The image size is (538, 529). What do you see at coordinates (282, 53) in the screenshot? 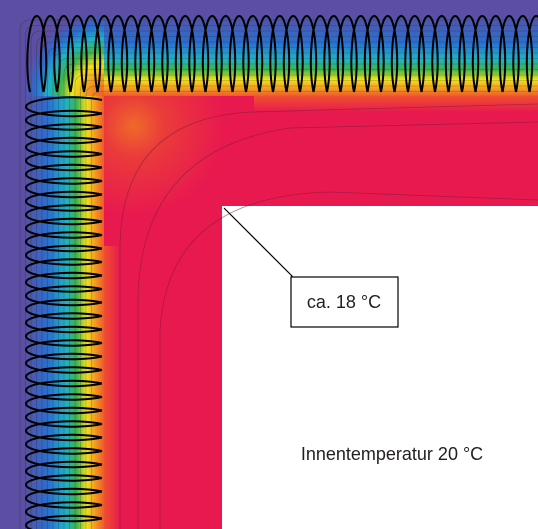
I see `insulation-loops-top` at bounding box center [282, 53].